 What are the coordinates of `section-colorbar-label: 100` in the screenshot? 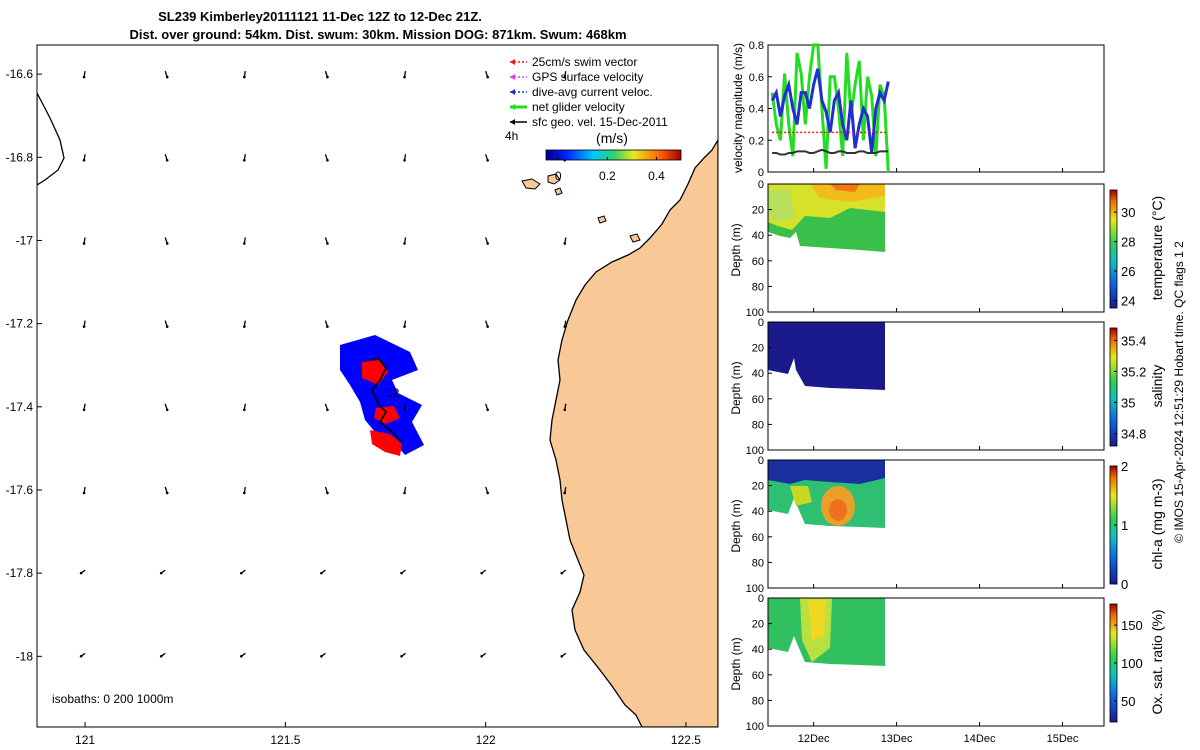 It's located at (1132, 663).